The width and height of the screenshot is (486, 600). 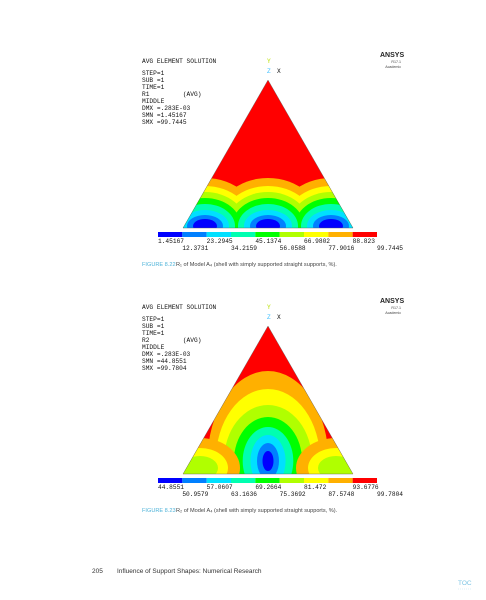 I want to click on plot-info: SMX =99.7445, so click(x=164, y=122).